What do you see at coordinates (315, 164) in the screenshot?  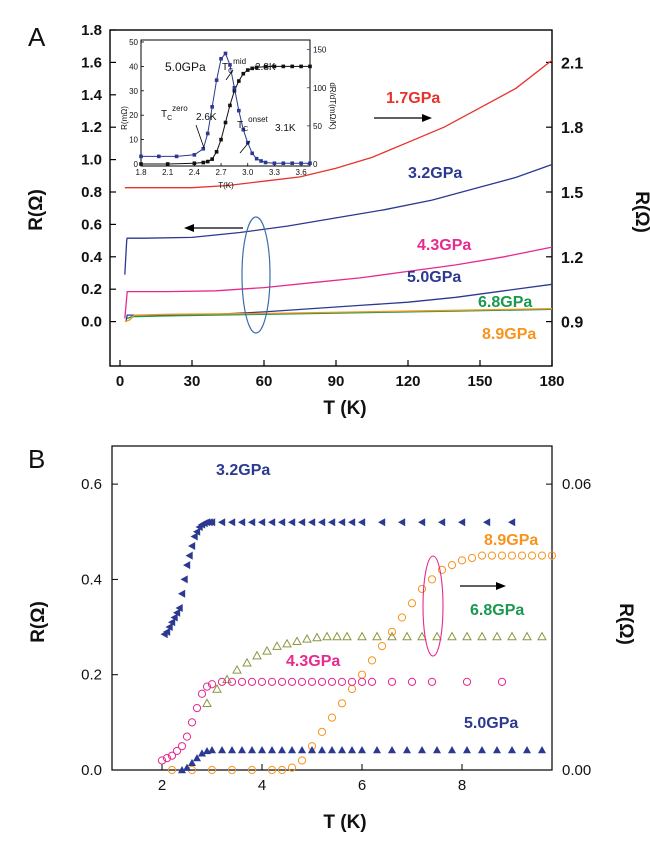 I see `inset-ytick-right-0: 0` at bounding box center [315, 164].